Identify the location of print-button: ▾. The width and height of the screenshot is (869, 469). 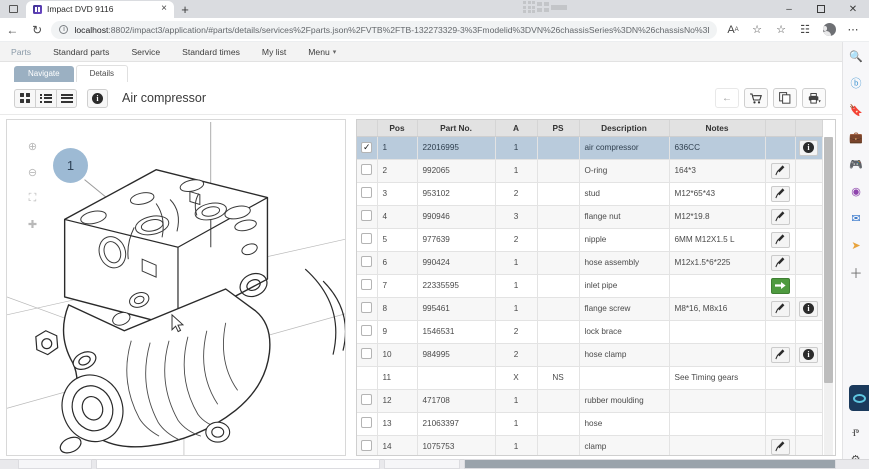
(814, 98).